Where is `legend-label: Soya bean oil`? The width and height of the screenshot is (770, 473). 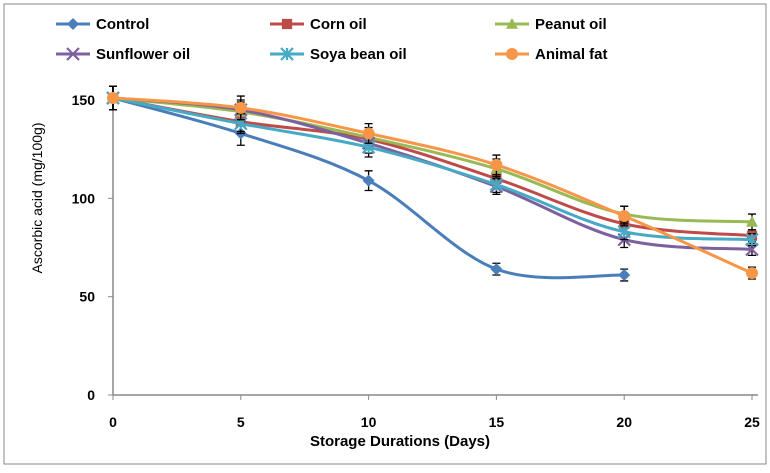
legend-label: Soya bean oil is located at coordinates (358, 54).